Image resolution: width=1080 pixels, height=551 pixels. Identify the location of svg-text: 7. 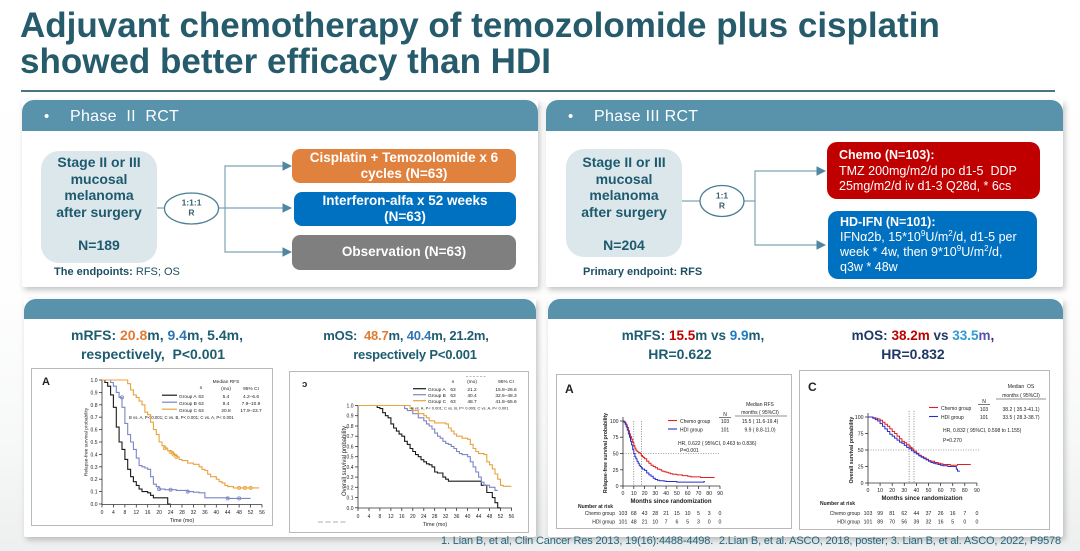
(666, 523).